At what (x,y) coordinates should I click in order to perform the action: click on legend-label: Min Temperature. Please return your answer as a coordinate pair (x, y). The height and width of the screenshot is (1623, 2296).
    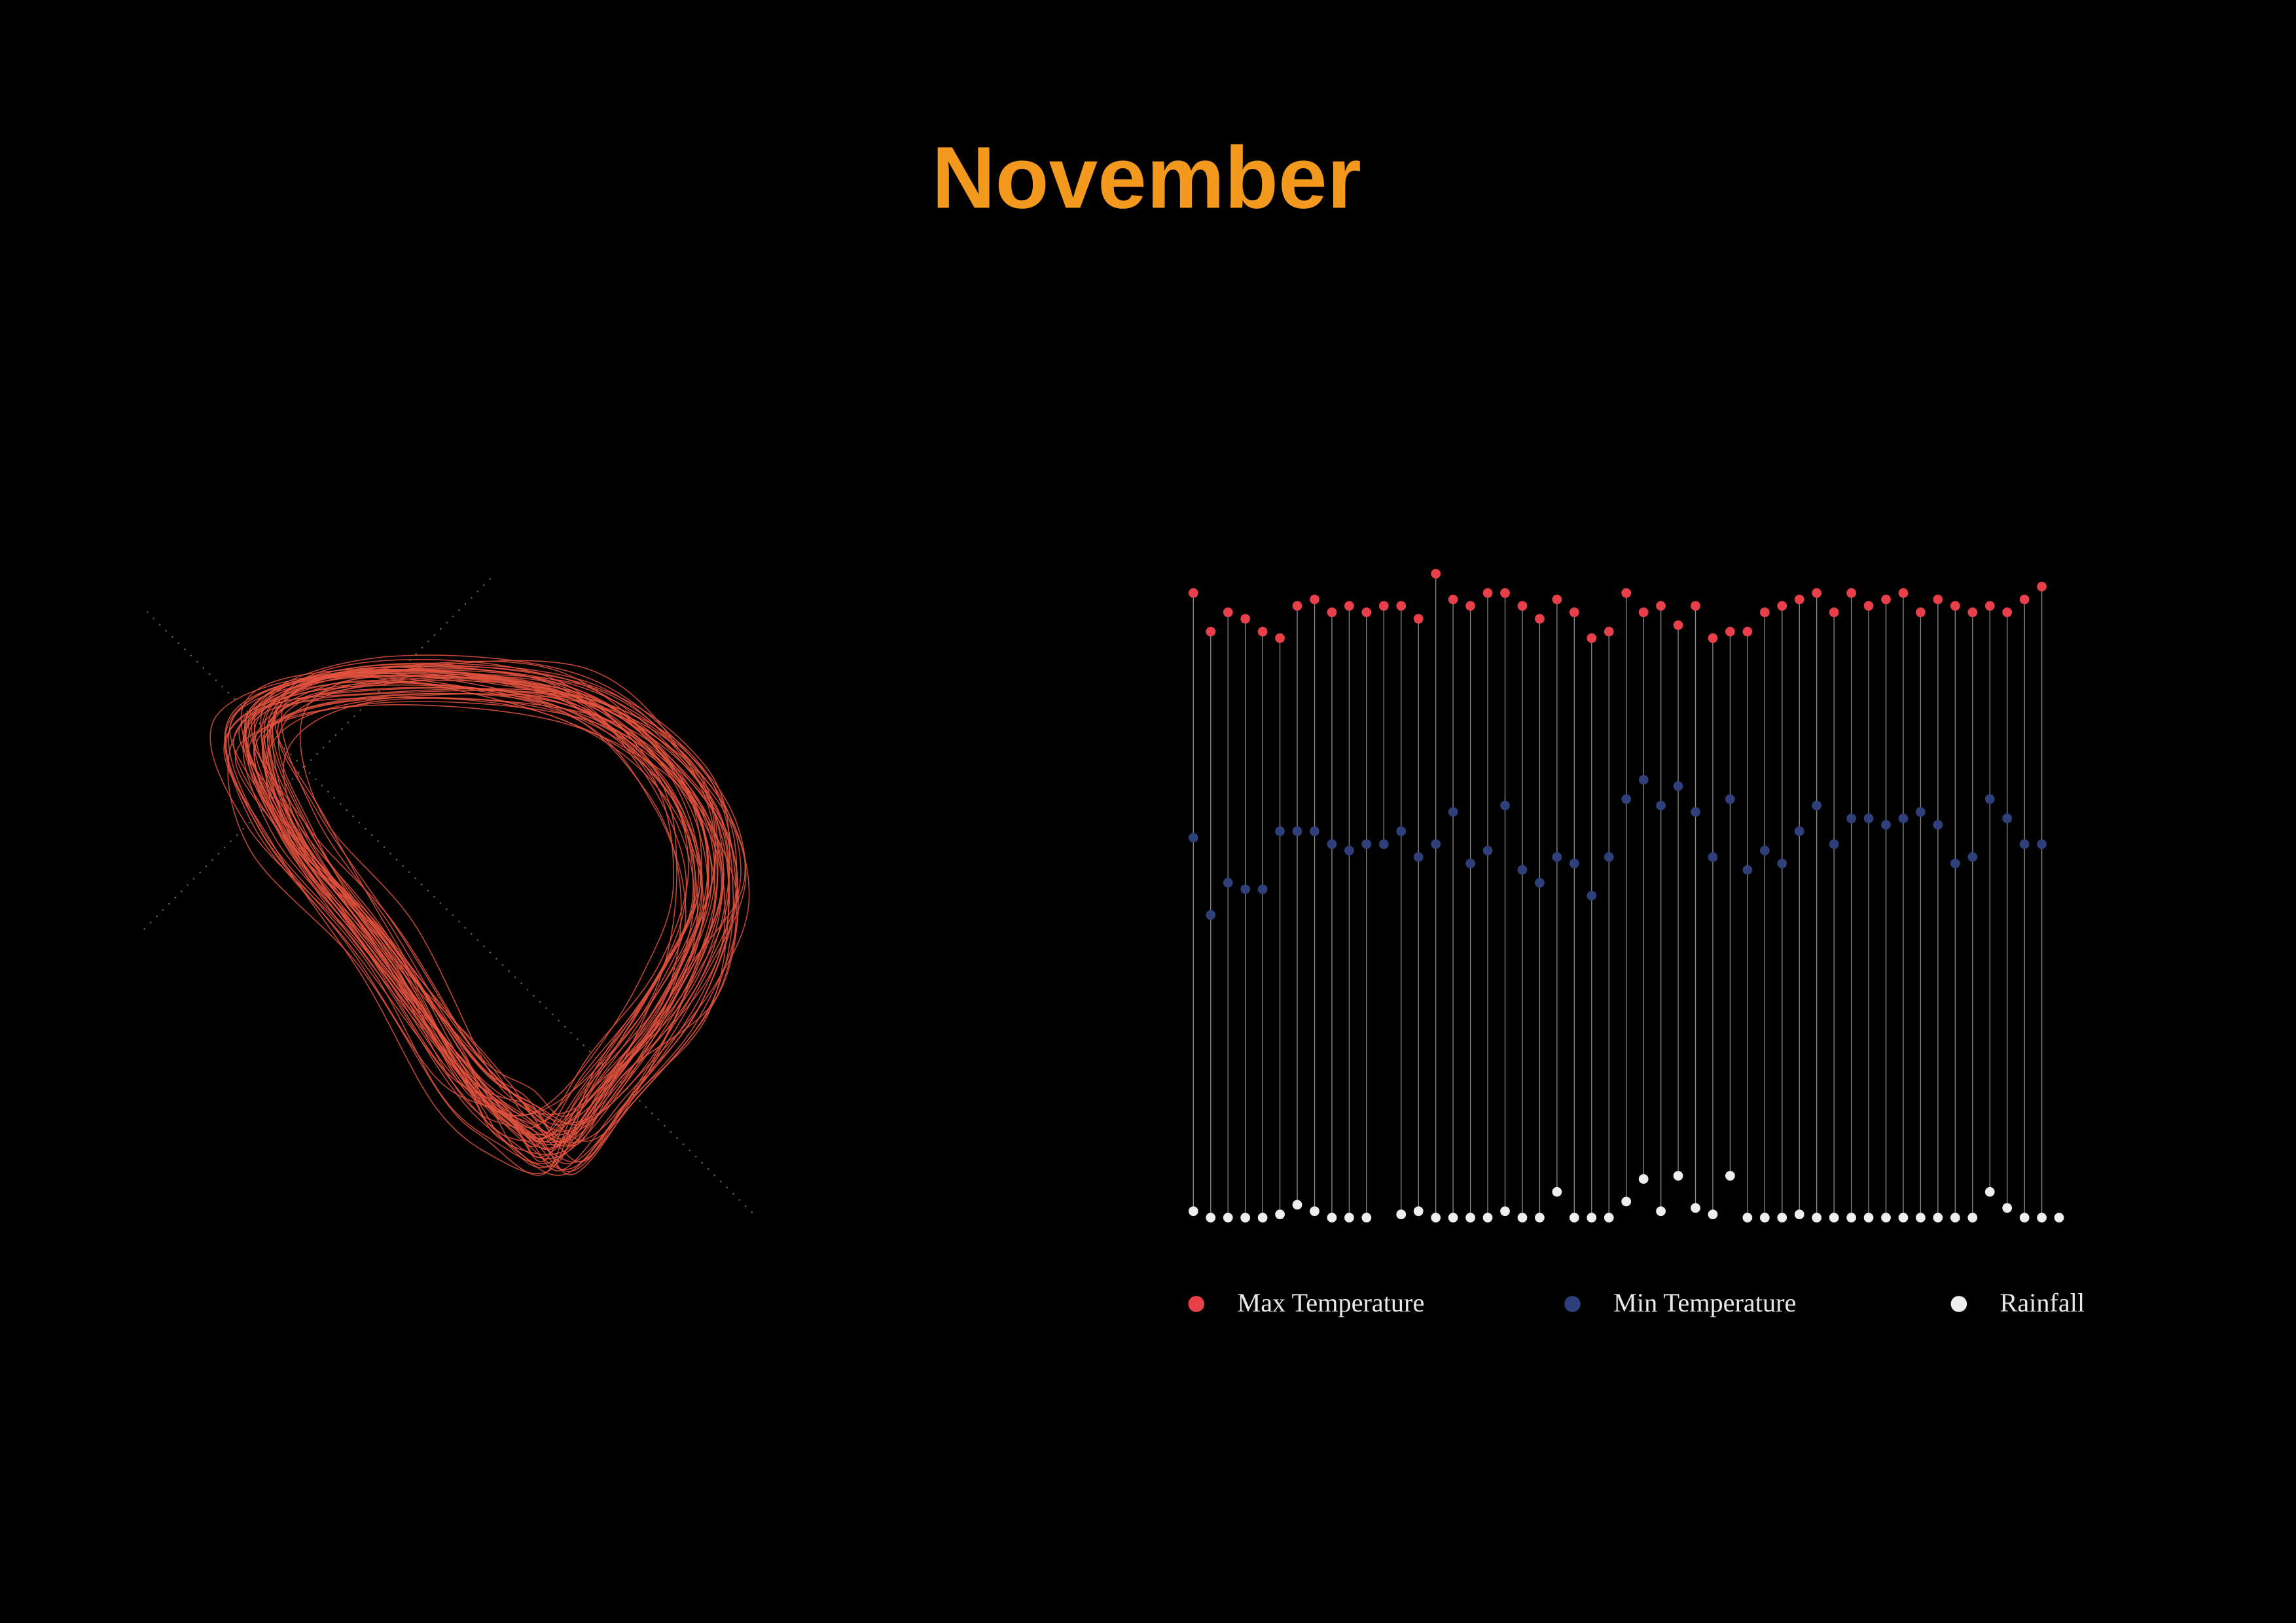
    Looking at the image, I should click on (1704, 1302).